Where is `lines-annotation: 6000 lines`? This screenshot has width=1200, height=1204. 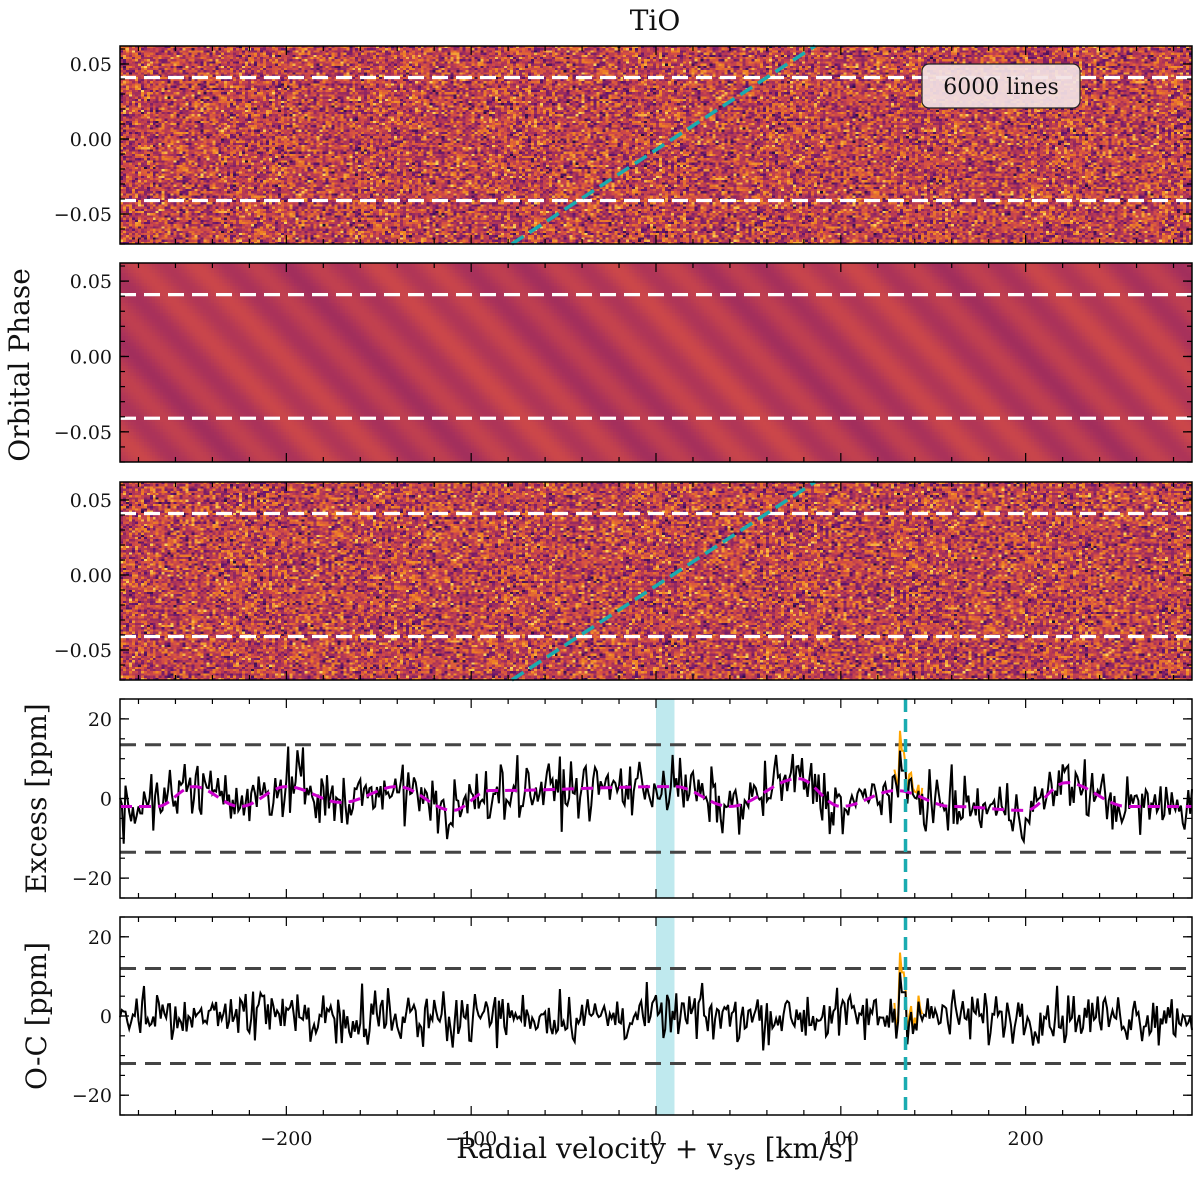
lines-annotation: 6000 lines is located at coordinates (1001, 86).